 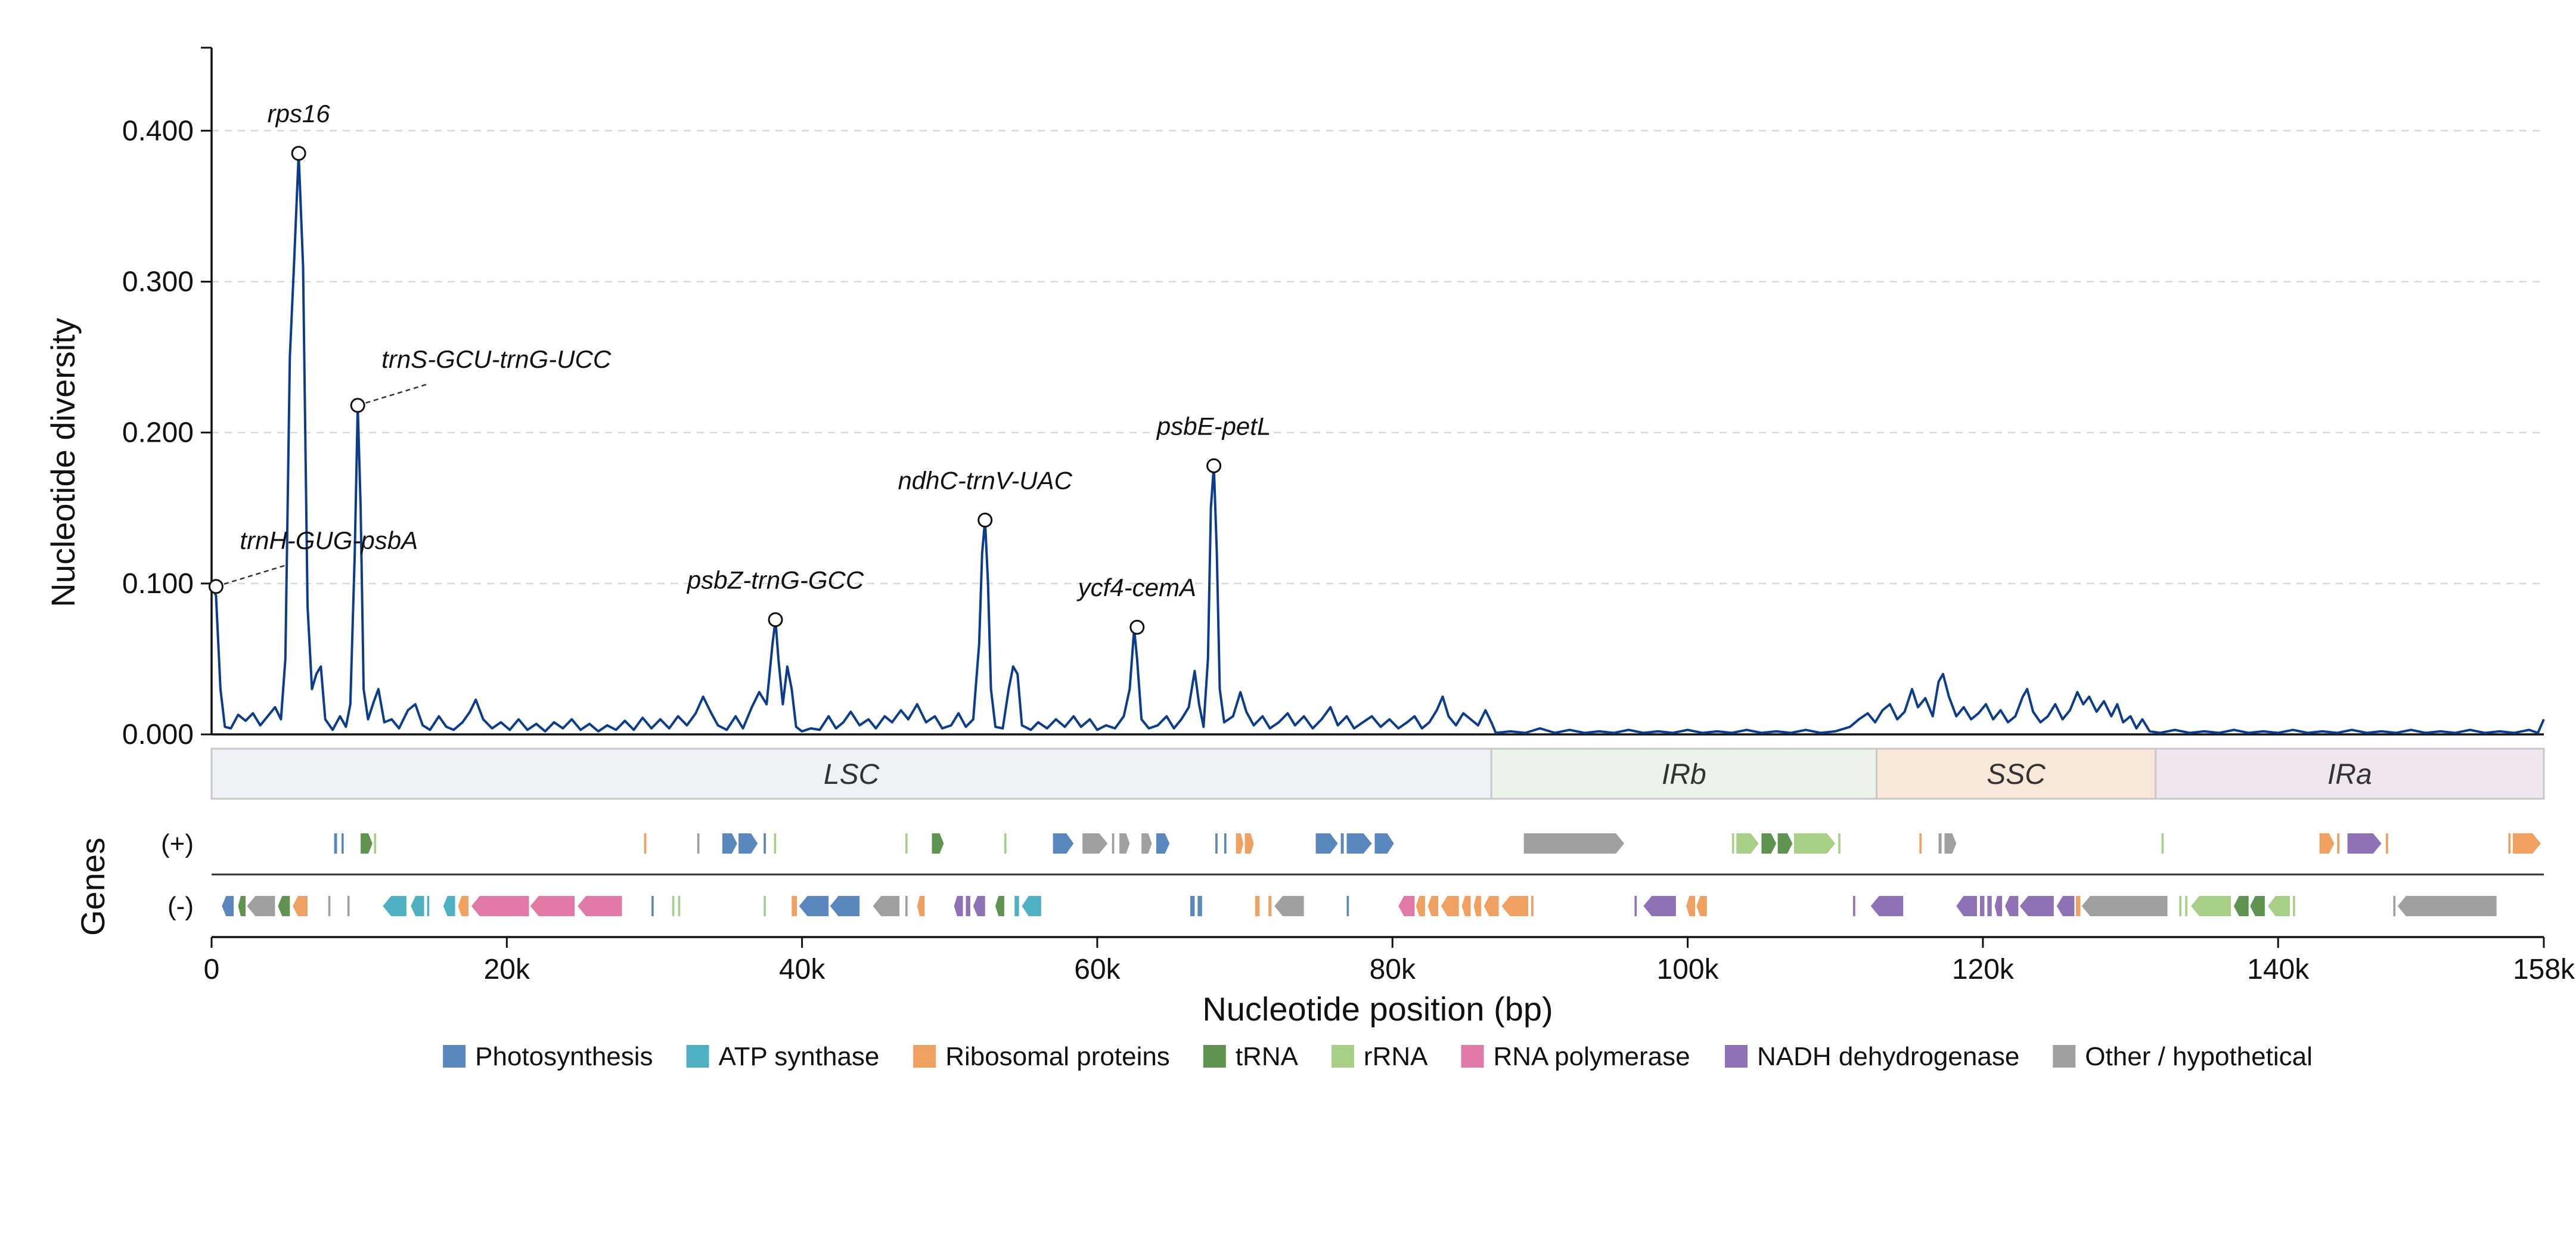 I want to click on legend-label: Ribosomal proteins, so click(x=1058, y=1056).